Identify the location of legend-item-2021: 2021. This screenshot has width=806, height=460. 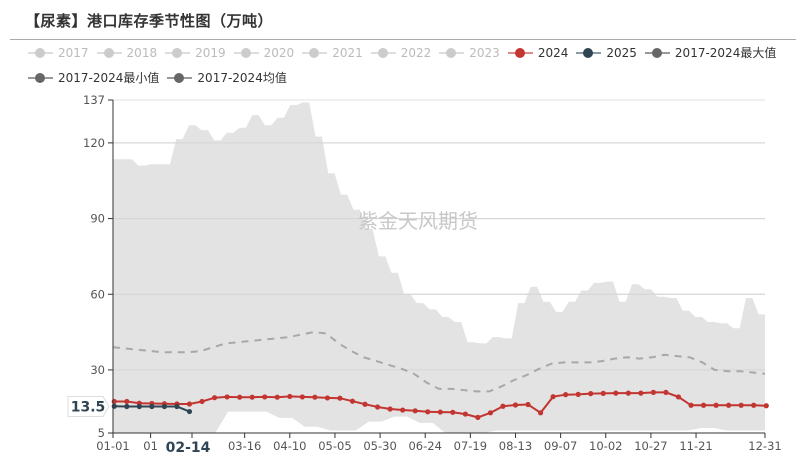
(332, 53).